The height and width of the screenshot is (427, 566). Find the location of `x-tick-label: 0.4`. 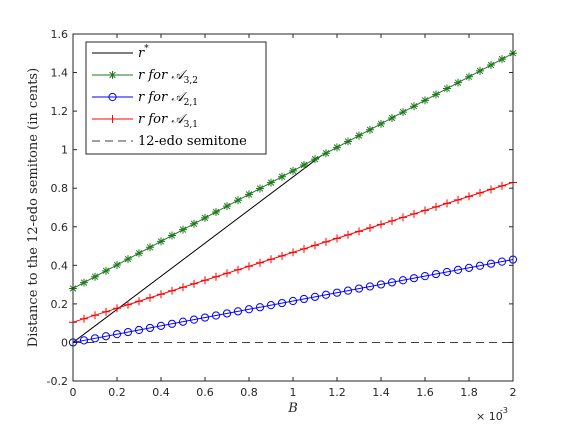

x-tick-label: 0.4 is located at coordinates (161, 392).